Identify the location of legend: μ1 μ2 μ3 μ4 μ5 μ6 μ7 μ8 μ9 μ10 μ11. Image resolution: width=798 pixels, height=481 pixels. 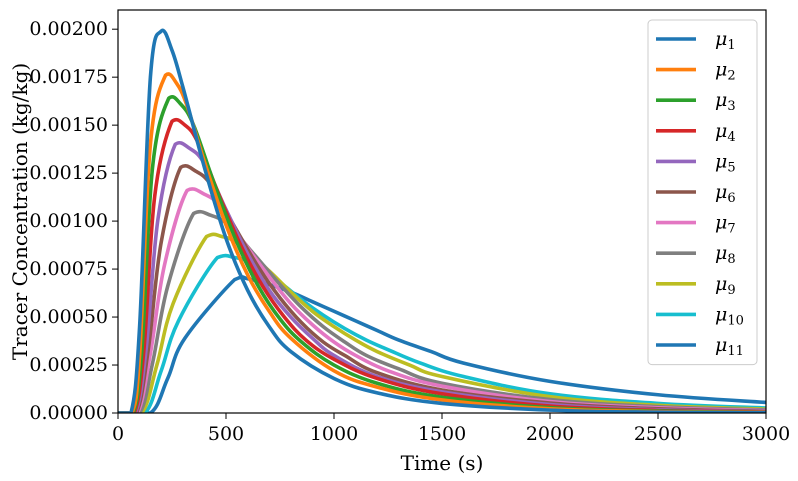
(702, 192).